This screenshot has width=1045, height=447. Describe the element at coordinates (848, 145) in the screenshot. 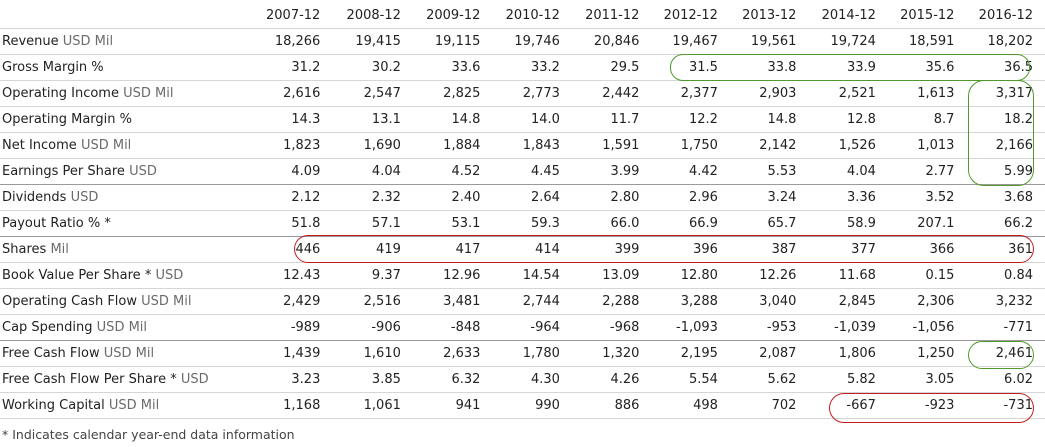

I see `value-cell: 1,526` at that location.